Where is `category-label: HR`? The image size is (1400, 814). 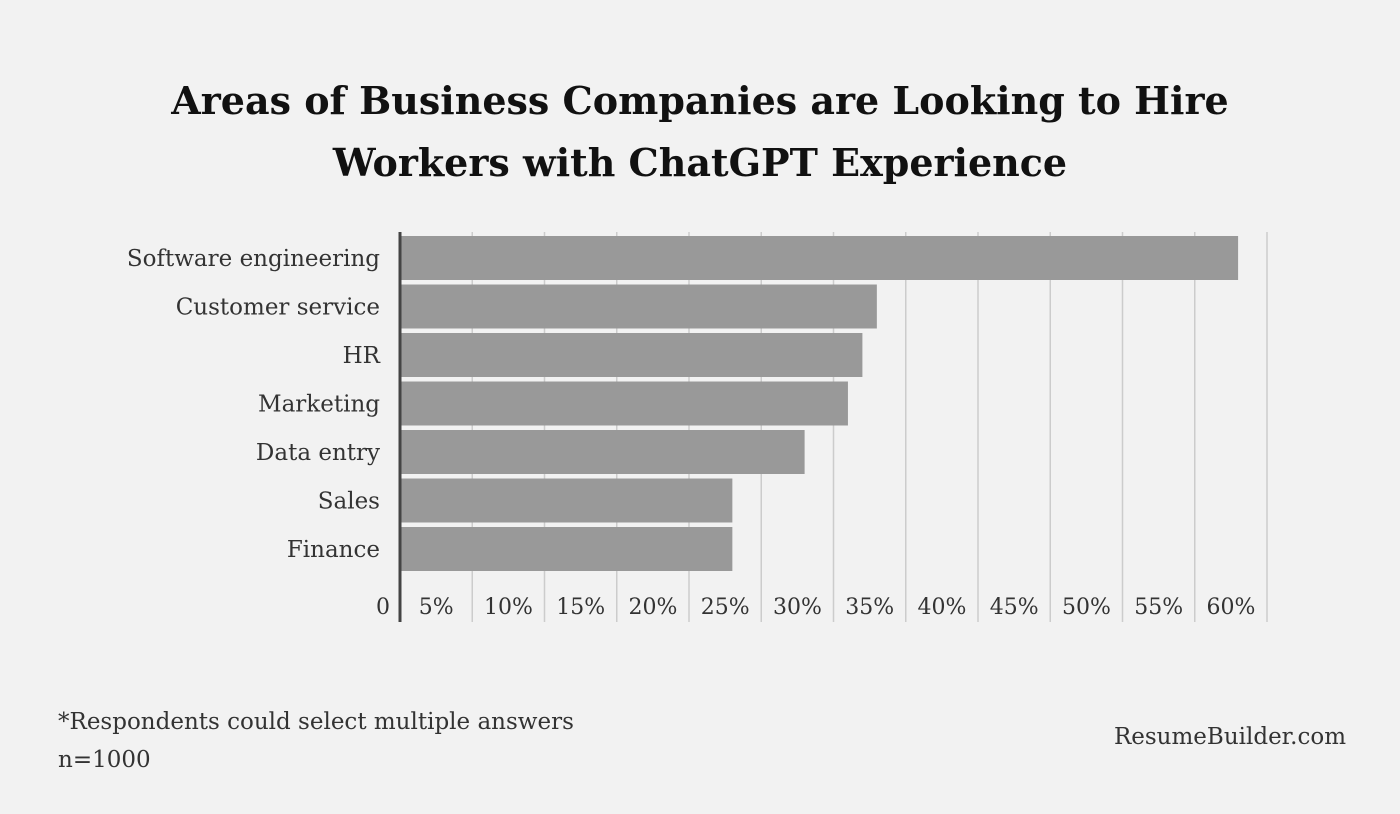 category-label: HR is located at coordinates (362, 356).